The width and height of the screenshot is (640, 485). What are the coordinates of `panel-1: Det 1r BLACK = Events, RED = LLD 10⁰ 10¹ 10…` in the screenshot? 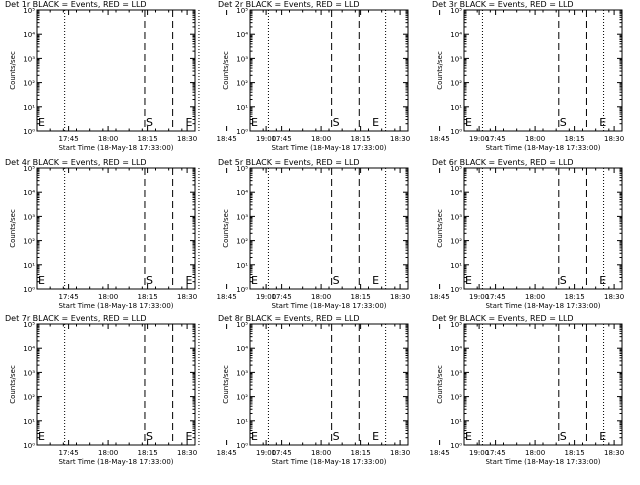 It's located at (140, 76).